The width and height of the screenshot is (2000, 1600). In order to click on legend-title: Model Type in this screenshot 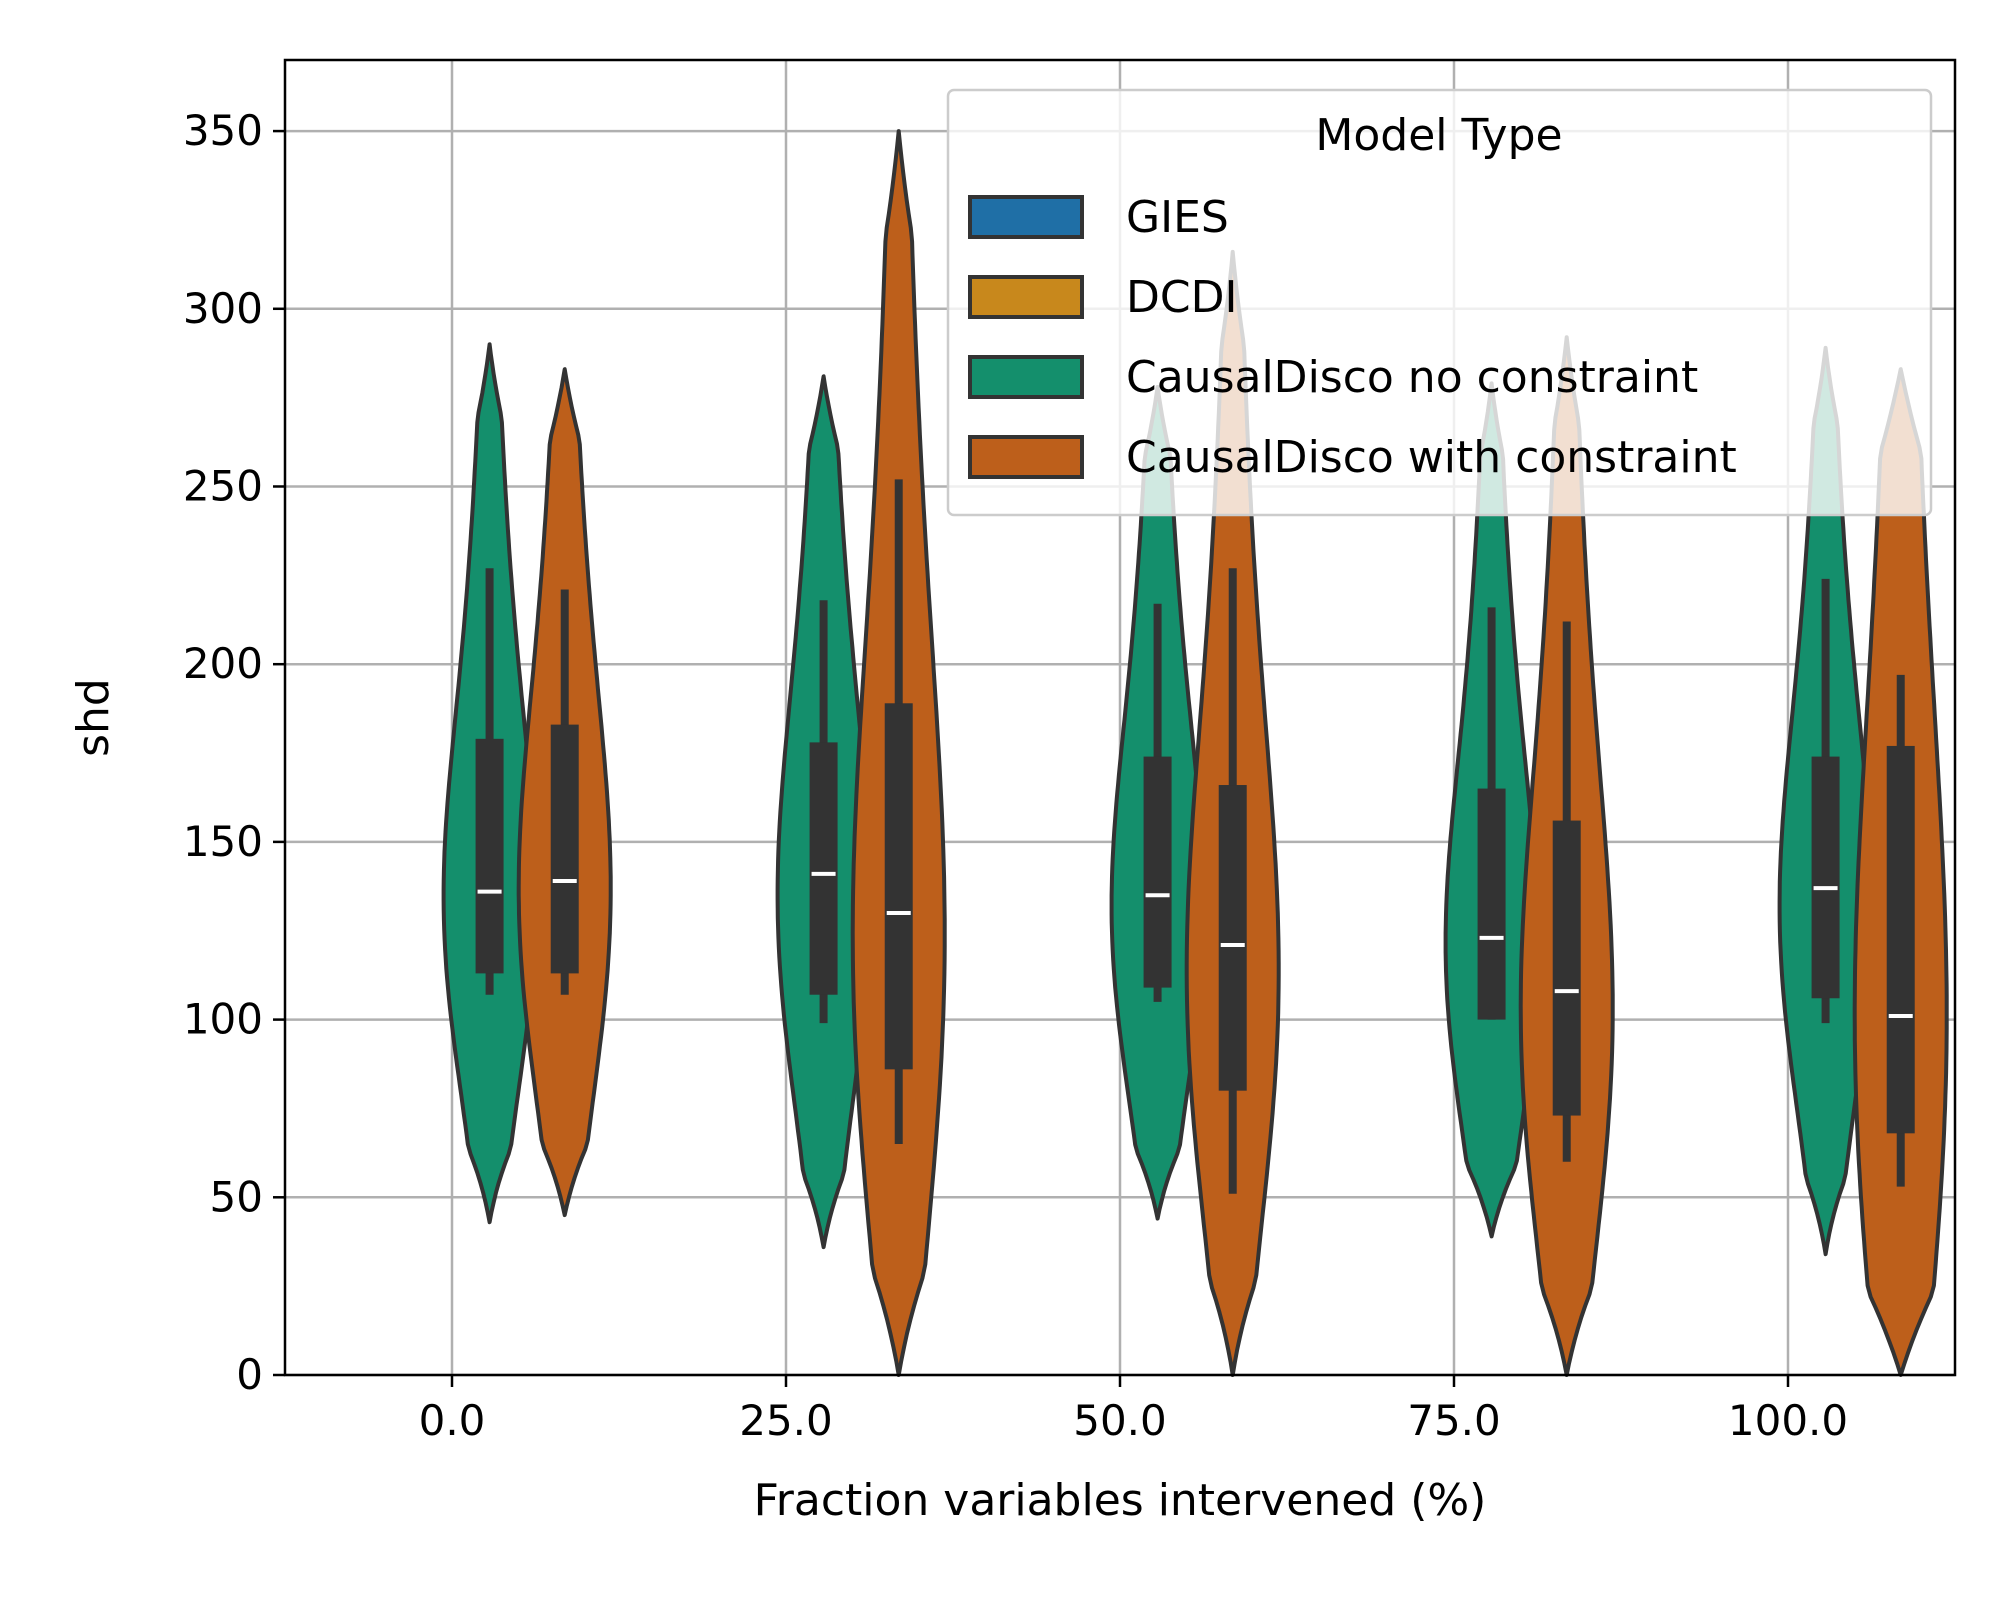, I will do `click(1438, 135)`.